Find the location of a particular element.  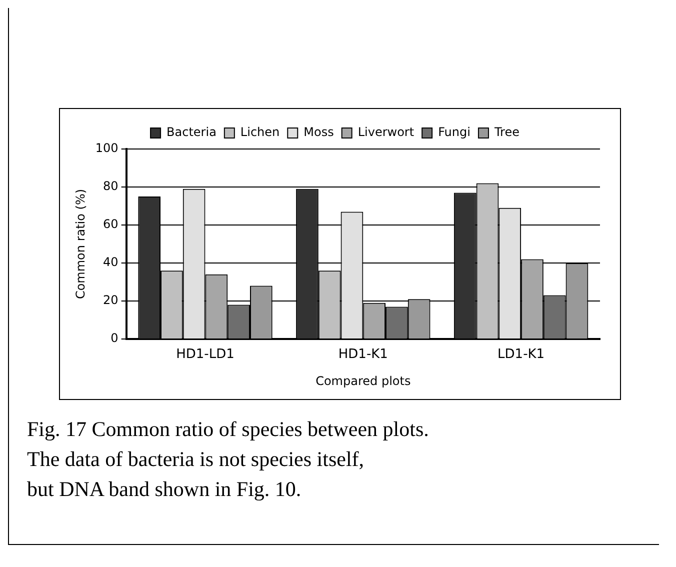

legend-label: Tree is located at coordinates (506, 132).